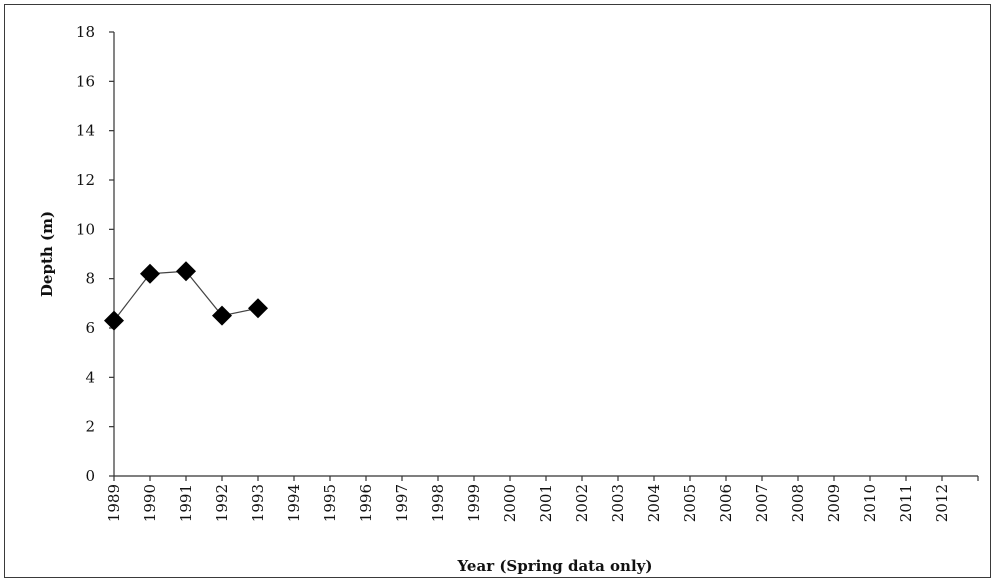  I want to click on series-layer, so click(186, 296).